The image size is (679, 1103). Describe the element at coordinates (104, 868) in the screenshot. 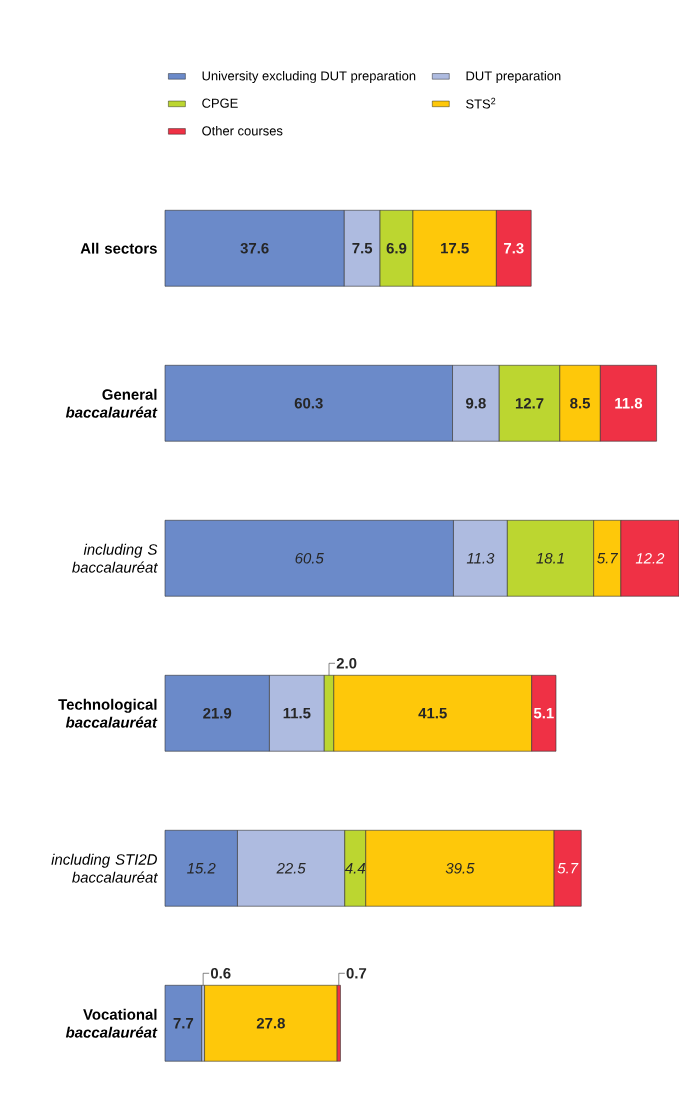

I see `y-tick-label: including STI2D baccalauréat` at that location.